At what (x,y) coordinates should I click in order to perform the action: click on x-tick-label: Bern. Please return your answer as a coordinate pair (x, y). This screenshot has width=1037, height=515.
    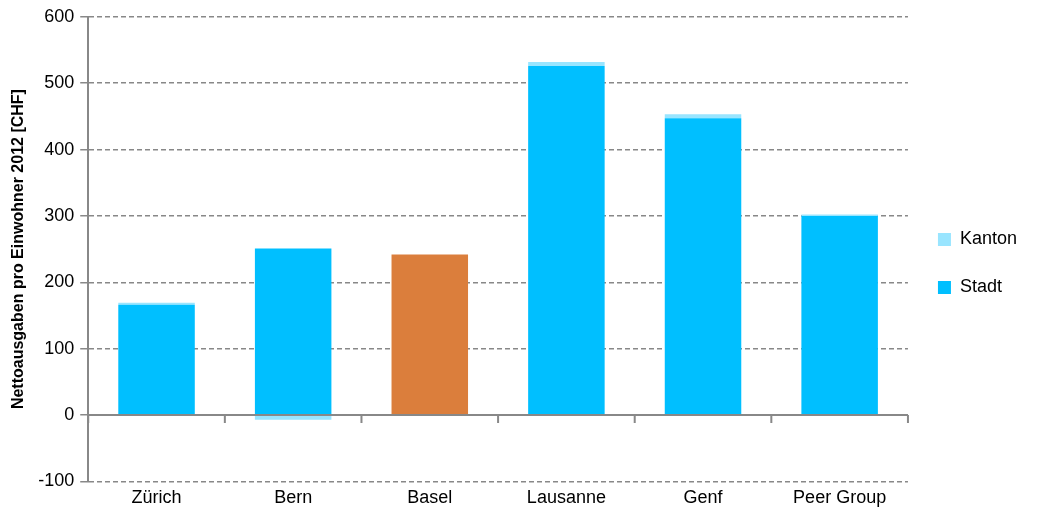
    Looking at the image, I should click on (293, 497).